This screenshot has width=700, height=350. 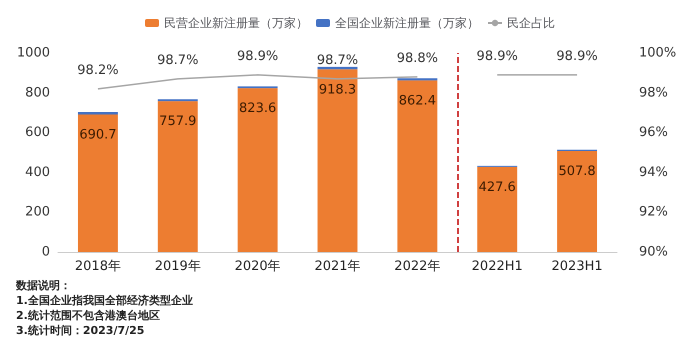 I want to click on data-label: 757.9, so click(x=177, y=122).